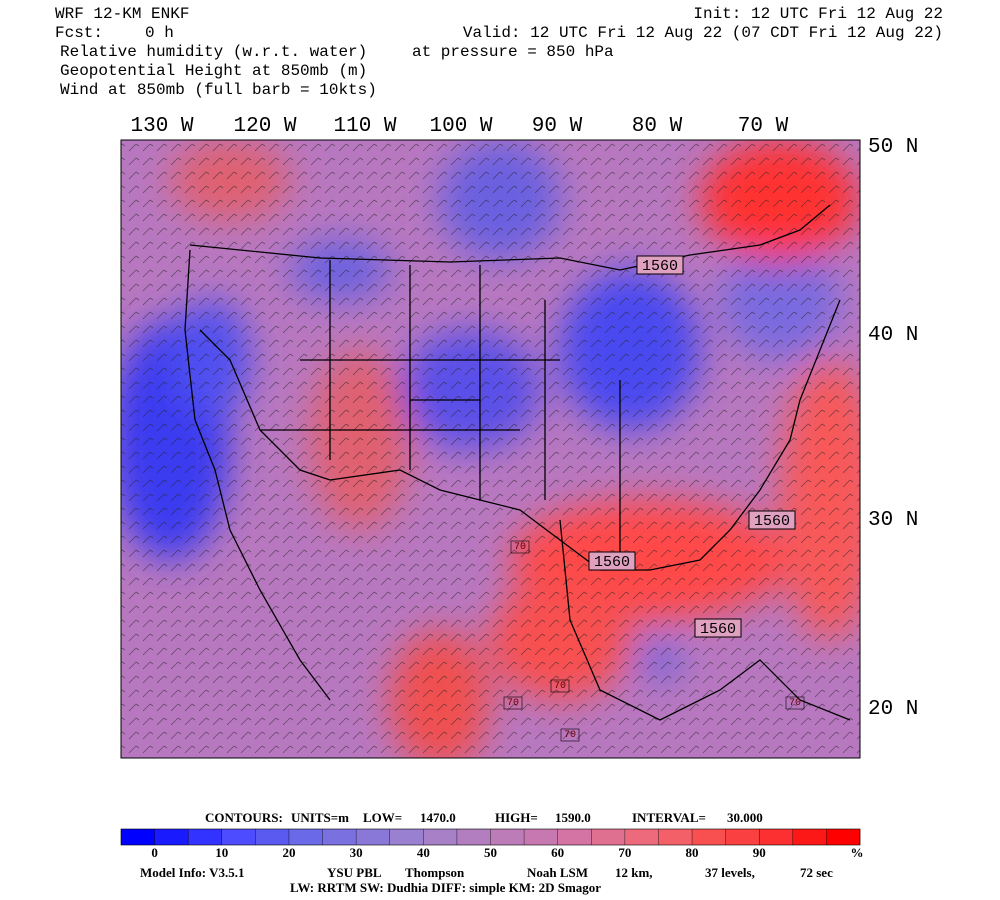 This screenshot has width=1000, height=900. I want to click on model-info: YSU PBL, so click(354, 872).